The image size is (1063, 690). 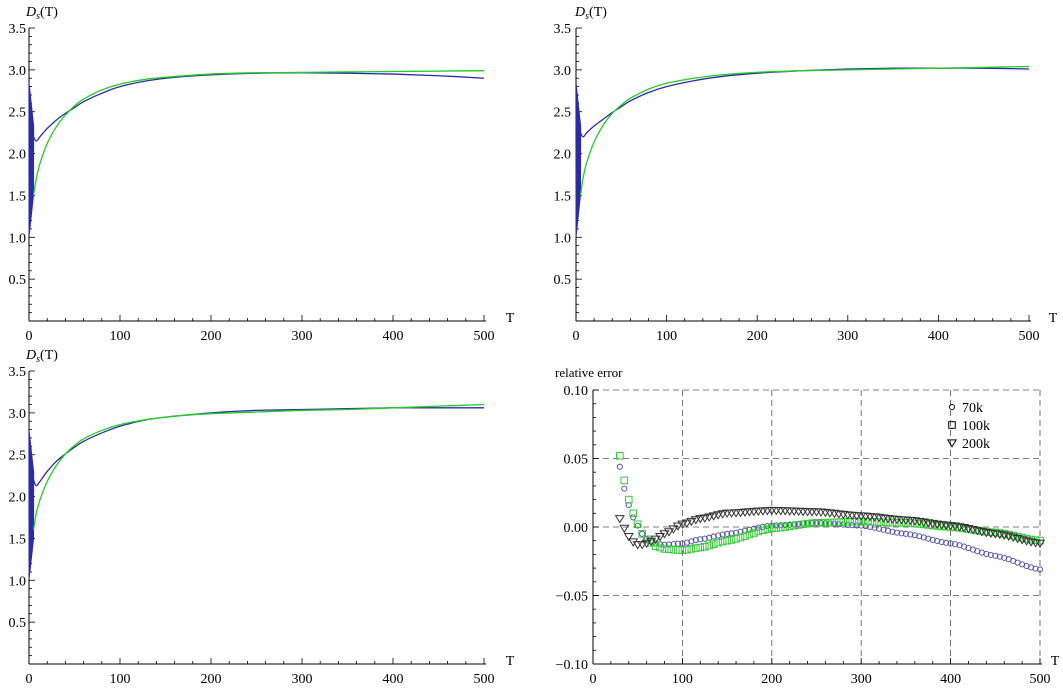 What do you see at coordinates (18, 71) in the screenshot?
I see `y-tick-label-5: 3.0` at bounding box center [18, 71].